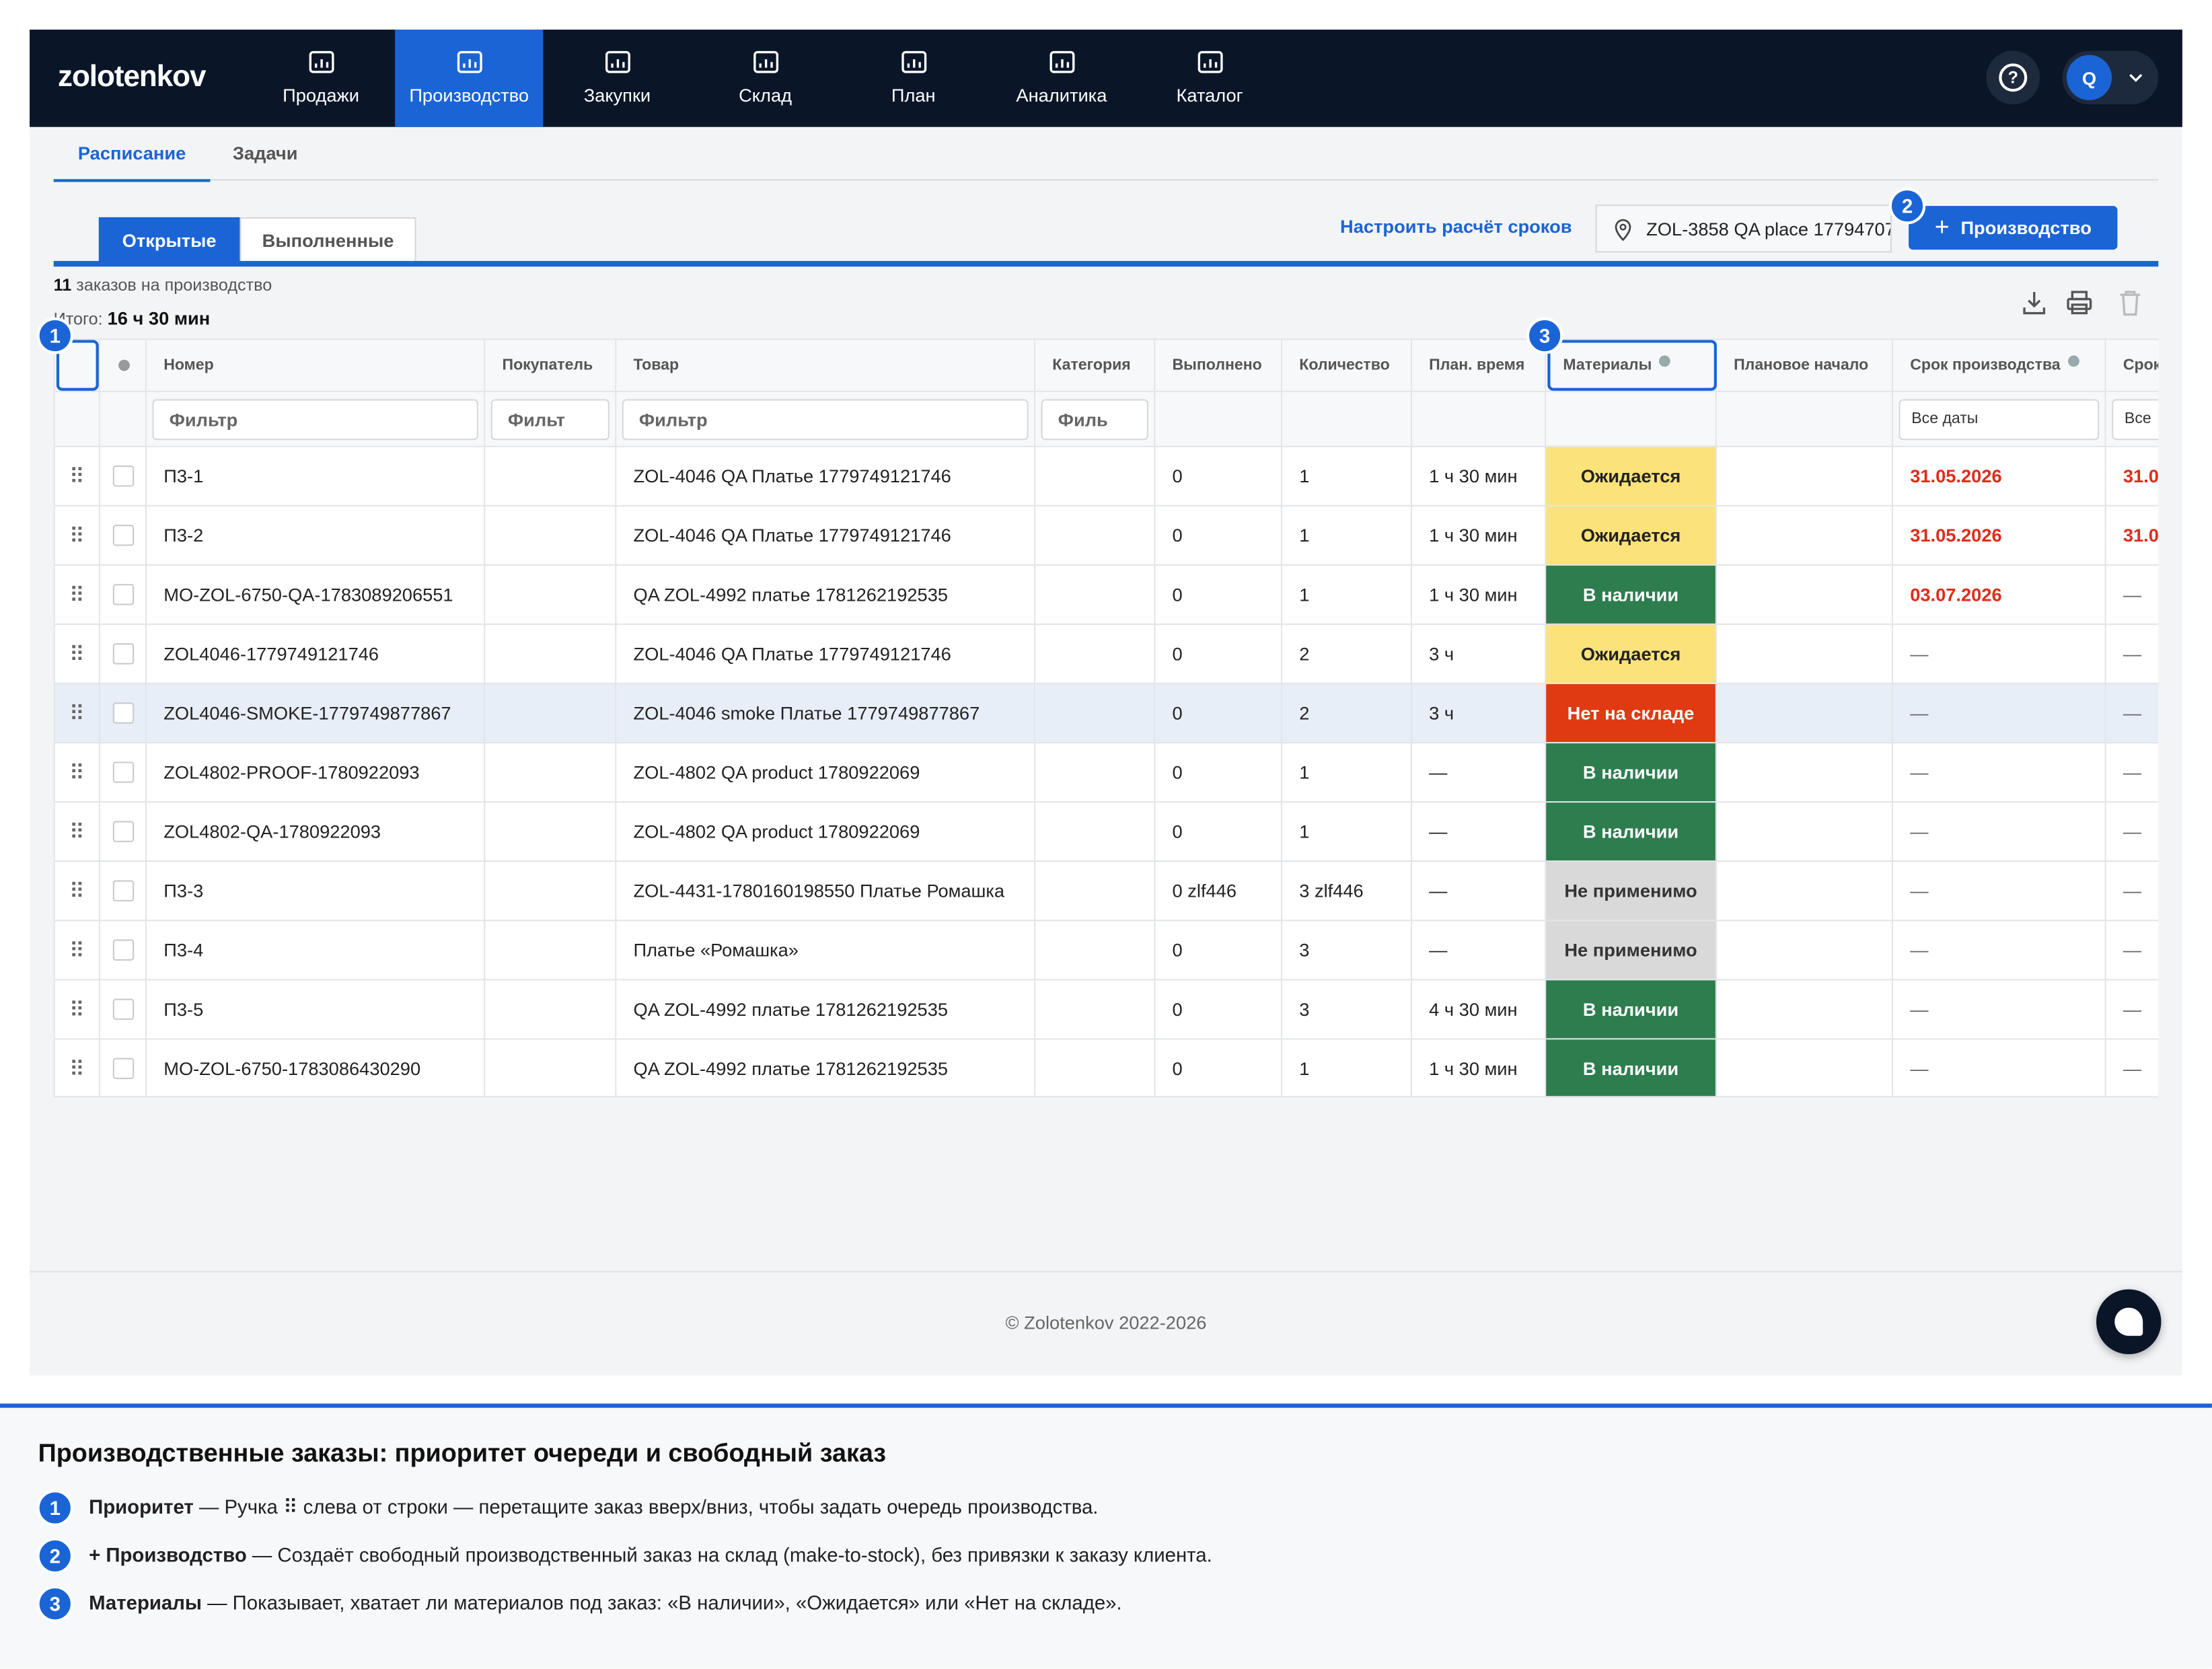  I want to click on table-cell: 03.07.2026, so click(2000, 595).